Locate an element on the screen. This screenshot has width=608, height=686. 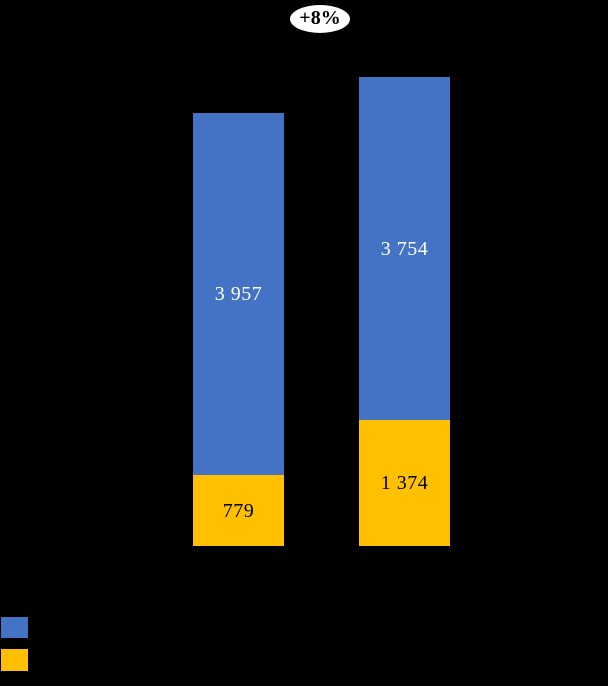
bar-segment-blue-upper-segment: 3 957 is located at coordinates (238, 294).